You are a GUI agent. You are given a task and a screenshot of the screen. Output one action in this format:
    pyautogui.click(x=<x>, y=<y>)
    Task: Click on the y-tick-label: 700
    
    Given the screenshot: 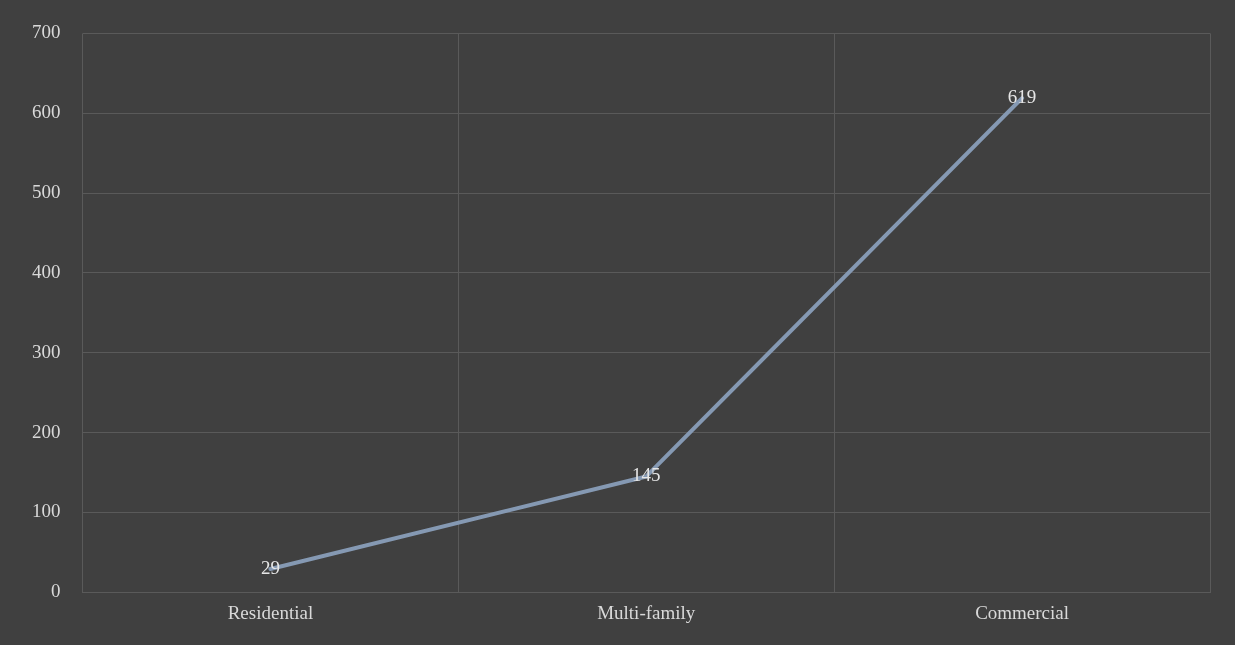 What is the action you would take?
    pyautogui.click(x=46, y=32)
    